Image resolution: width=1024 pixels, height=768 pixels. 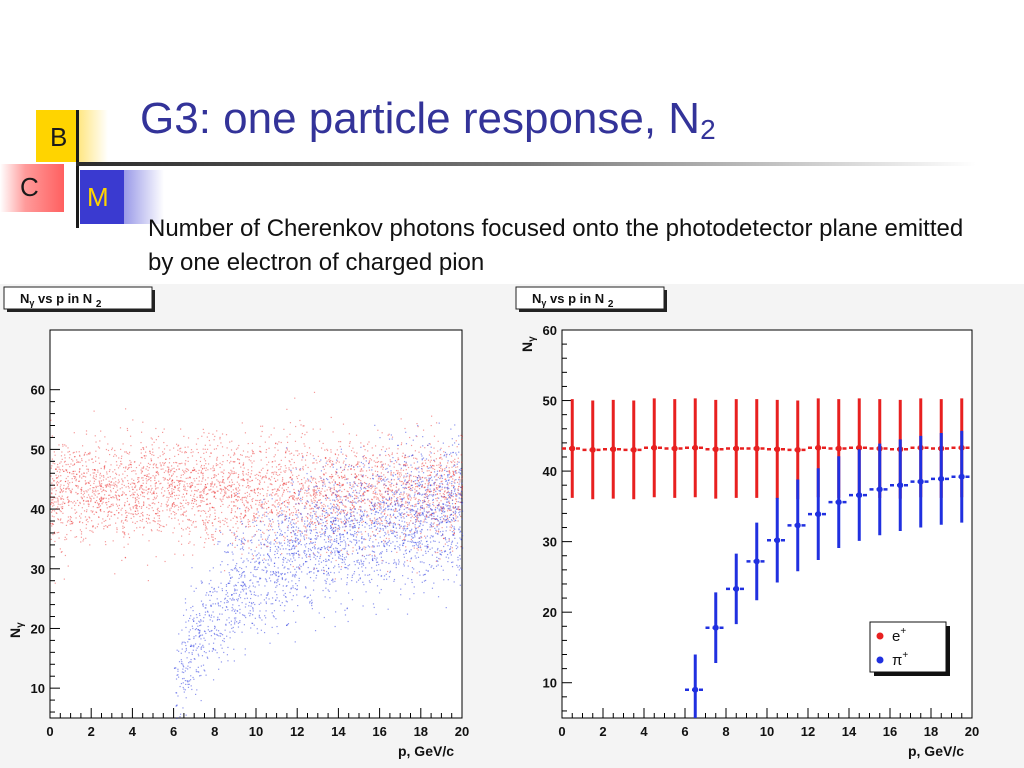 I want to click on x-tick-label: 2, so click(x=91, y=731).